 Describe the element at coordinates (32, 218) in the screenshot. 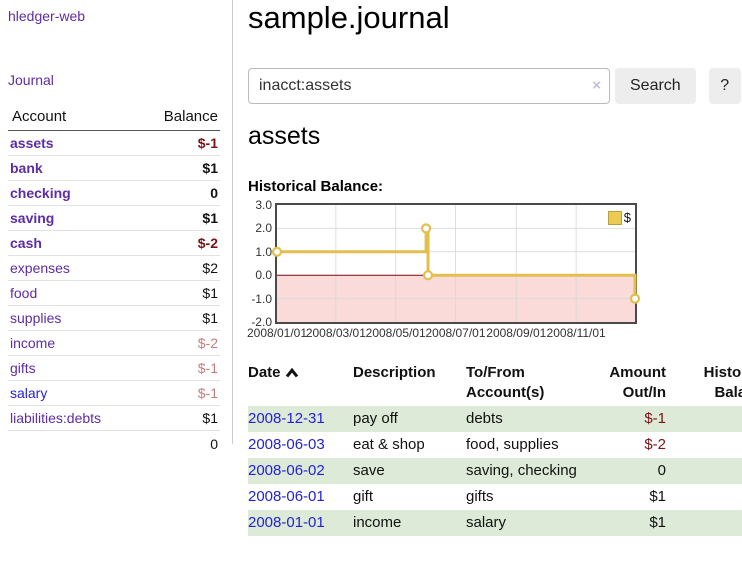

I see `account-link-saving: saving` at that location.